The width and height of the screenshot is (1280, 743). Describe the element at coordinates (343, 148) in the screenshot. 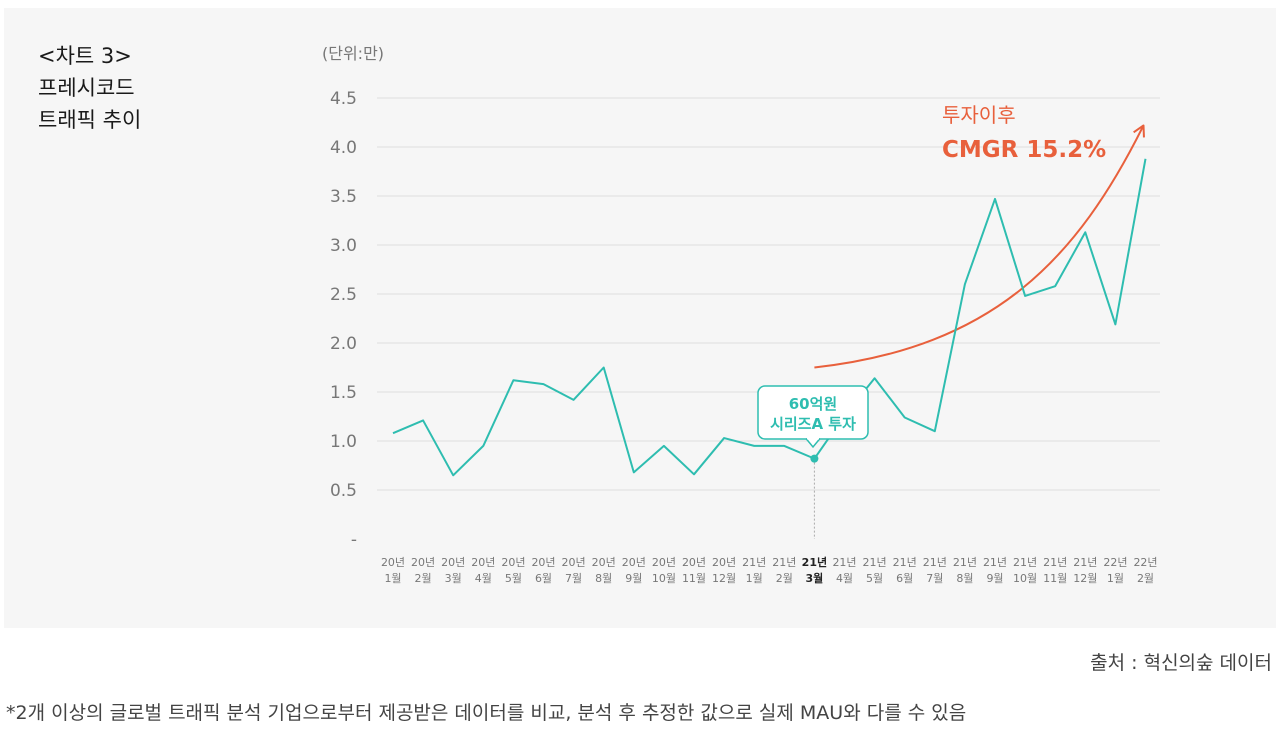

I see `y-tick-label: 4.0` at that location.